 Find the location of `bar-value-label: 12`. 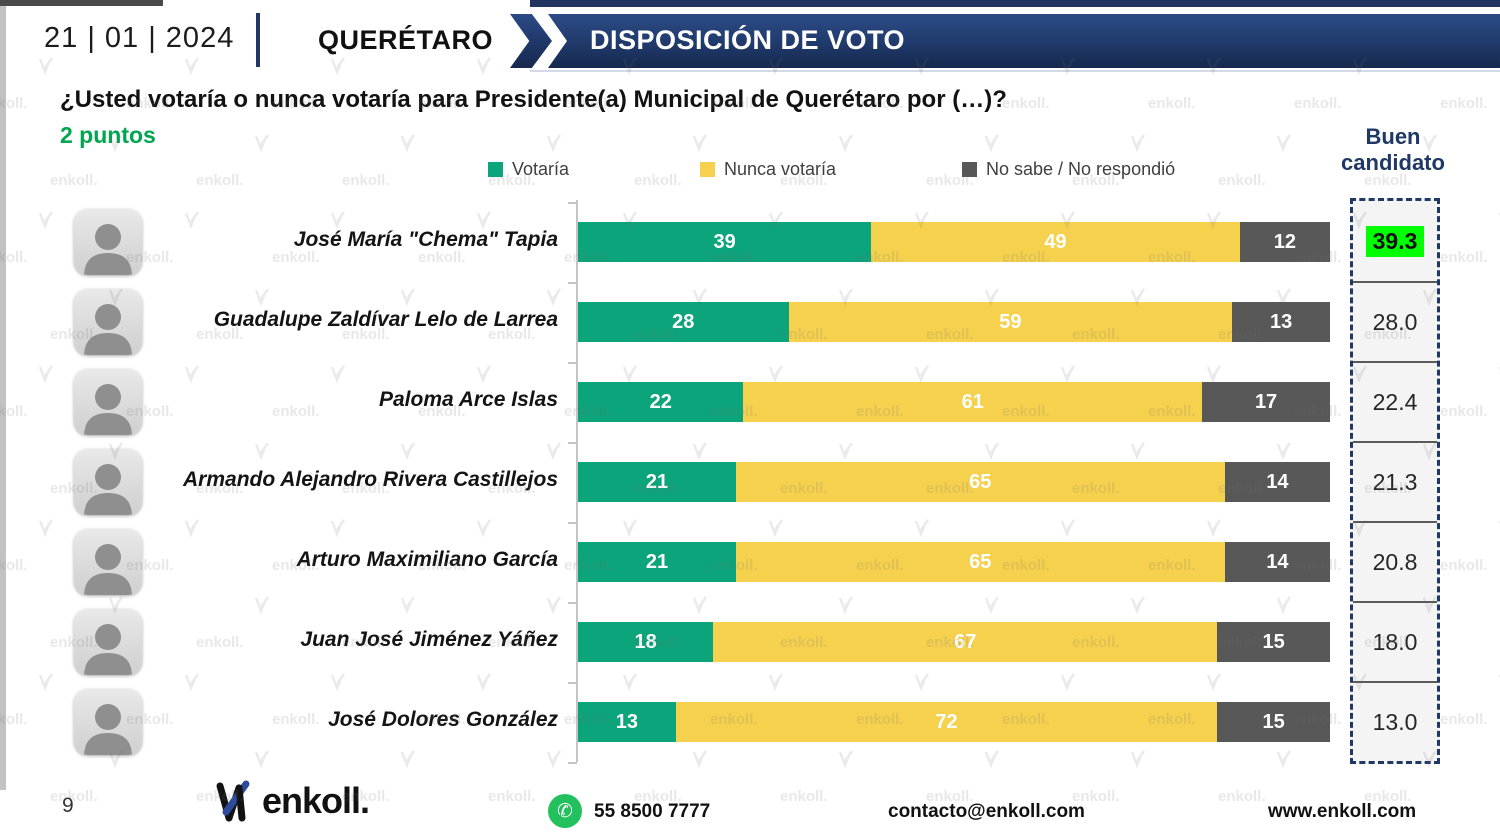

bar-value-label: 12 is located at coordinates (1284, 241).